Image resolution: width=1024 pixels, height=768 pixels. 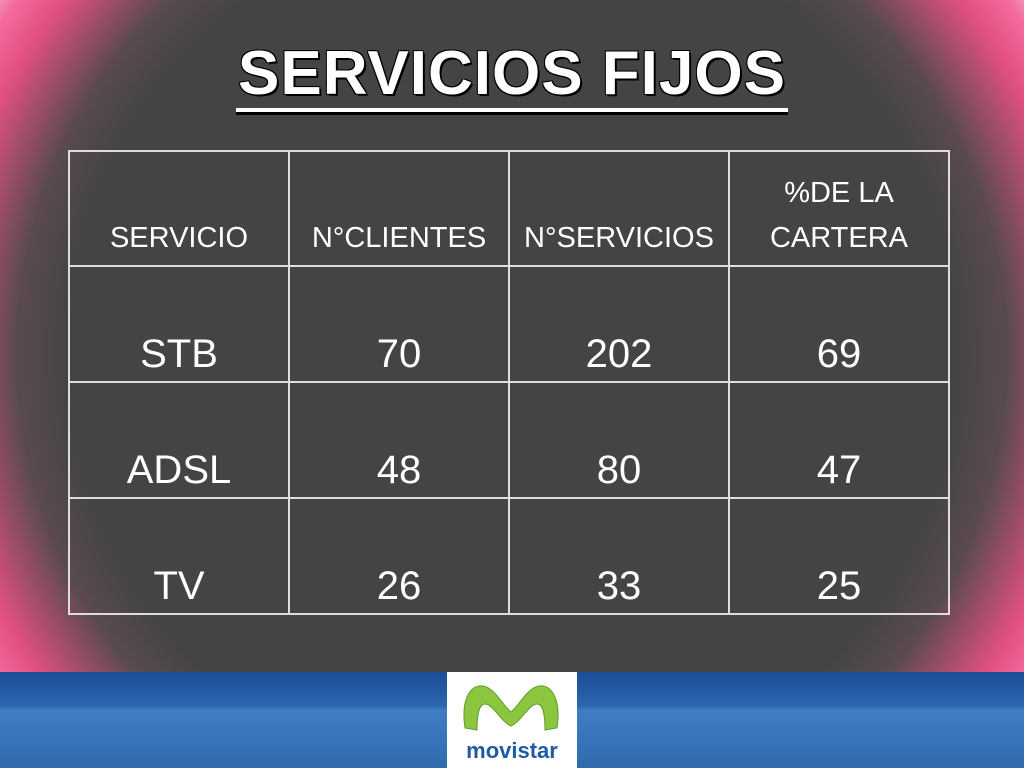 What do you see at coordinates (839, 556) in the screenshot?
I see `table-cell: 25` at bounding box center [839, 556].